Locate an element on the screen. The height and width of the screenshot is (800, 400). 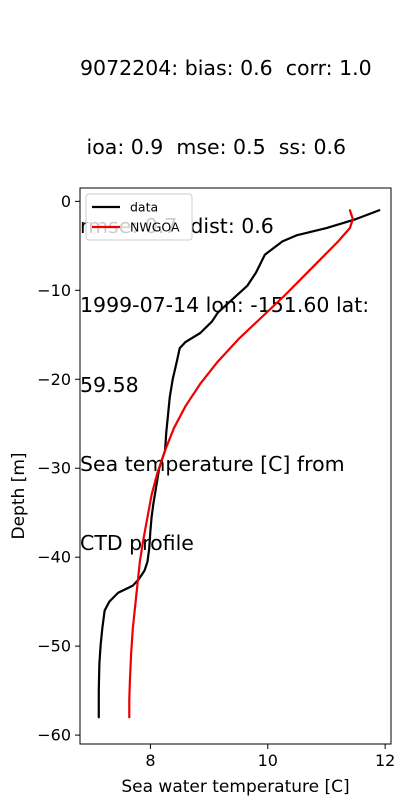
x-axis-ticks: 8 10 12 is located at coordinates (270, 757).